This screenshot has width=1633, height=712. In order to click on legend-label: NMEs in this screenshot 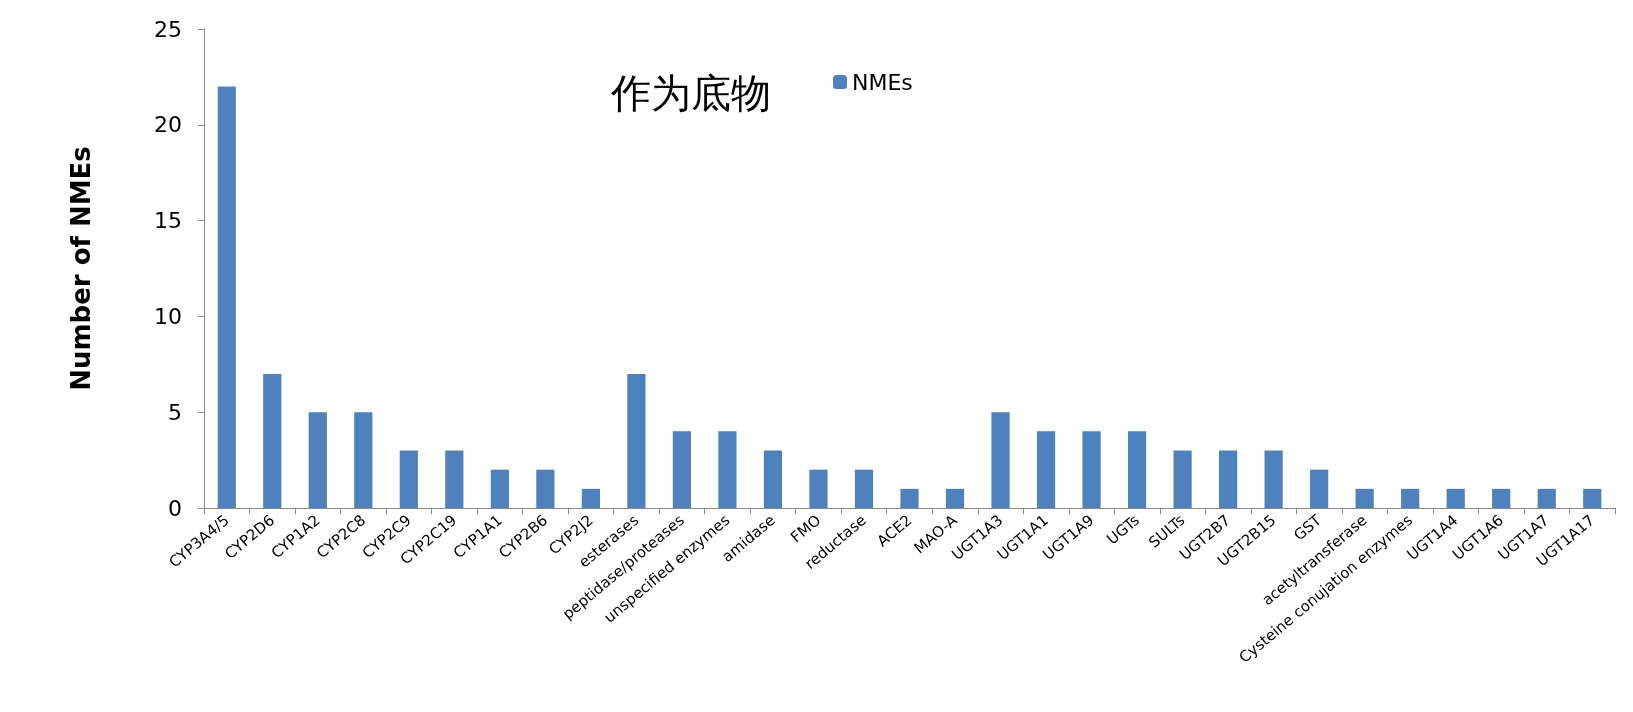, I will do `click(882, 82)`.